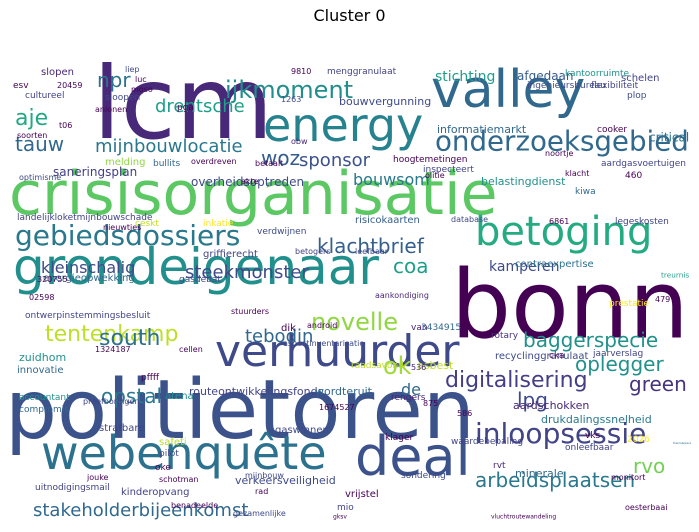 The image size is (699, 532). What do you see at coordinates (85, 218) in the screenshot?
I see `word-landelijkloketmijnbouwschade: landelijkloketmijnbouwschade` at bounding box center [85, 218].